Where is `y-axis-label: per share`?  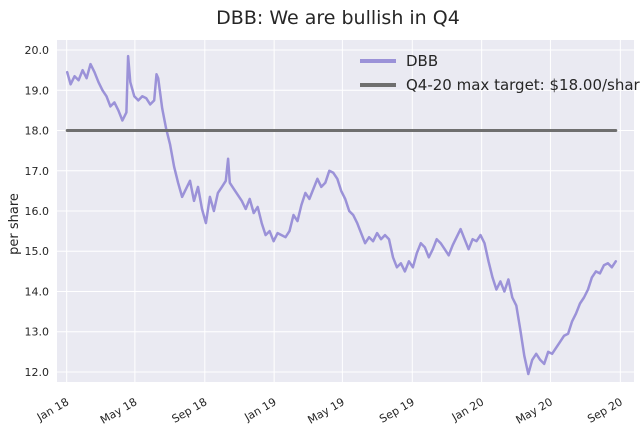 y-axis-label: per share is located at coordinates (14, 224).